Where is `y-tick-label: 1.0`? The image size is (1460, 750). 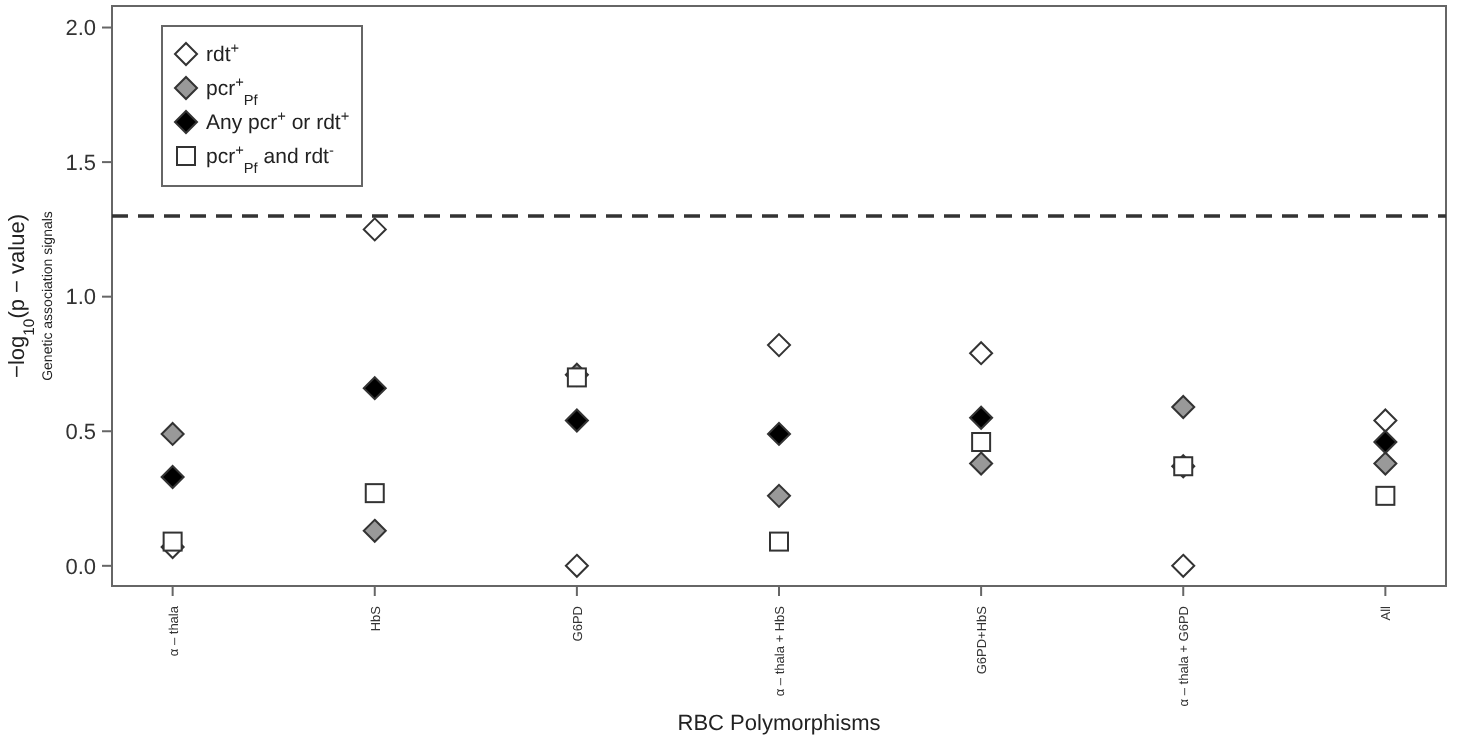
y-tick-label: 1.0 is located at coordinates (80, 298).